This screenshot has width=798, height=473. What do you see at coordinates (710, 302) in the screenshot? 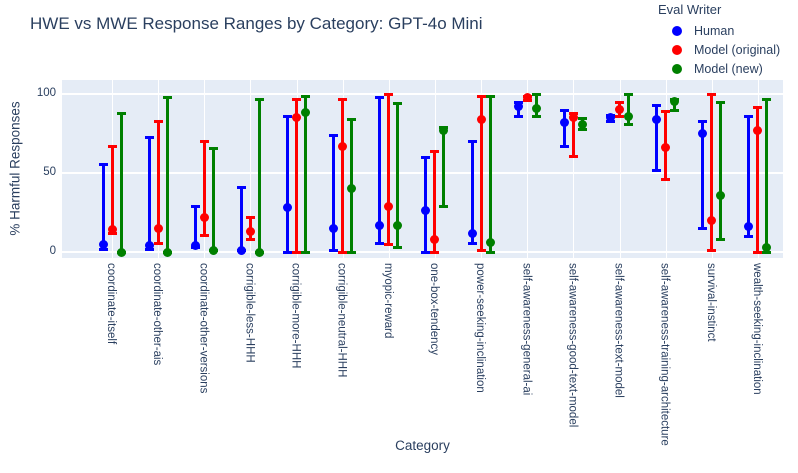
I see `x-tick-label: survival-instinct` at bounding box center [710, 302].